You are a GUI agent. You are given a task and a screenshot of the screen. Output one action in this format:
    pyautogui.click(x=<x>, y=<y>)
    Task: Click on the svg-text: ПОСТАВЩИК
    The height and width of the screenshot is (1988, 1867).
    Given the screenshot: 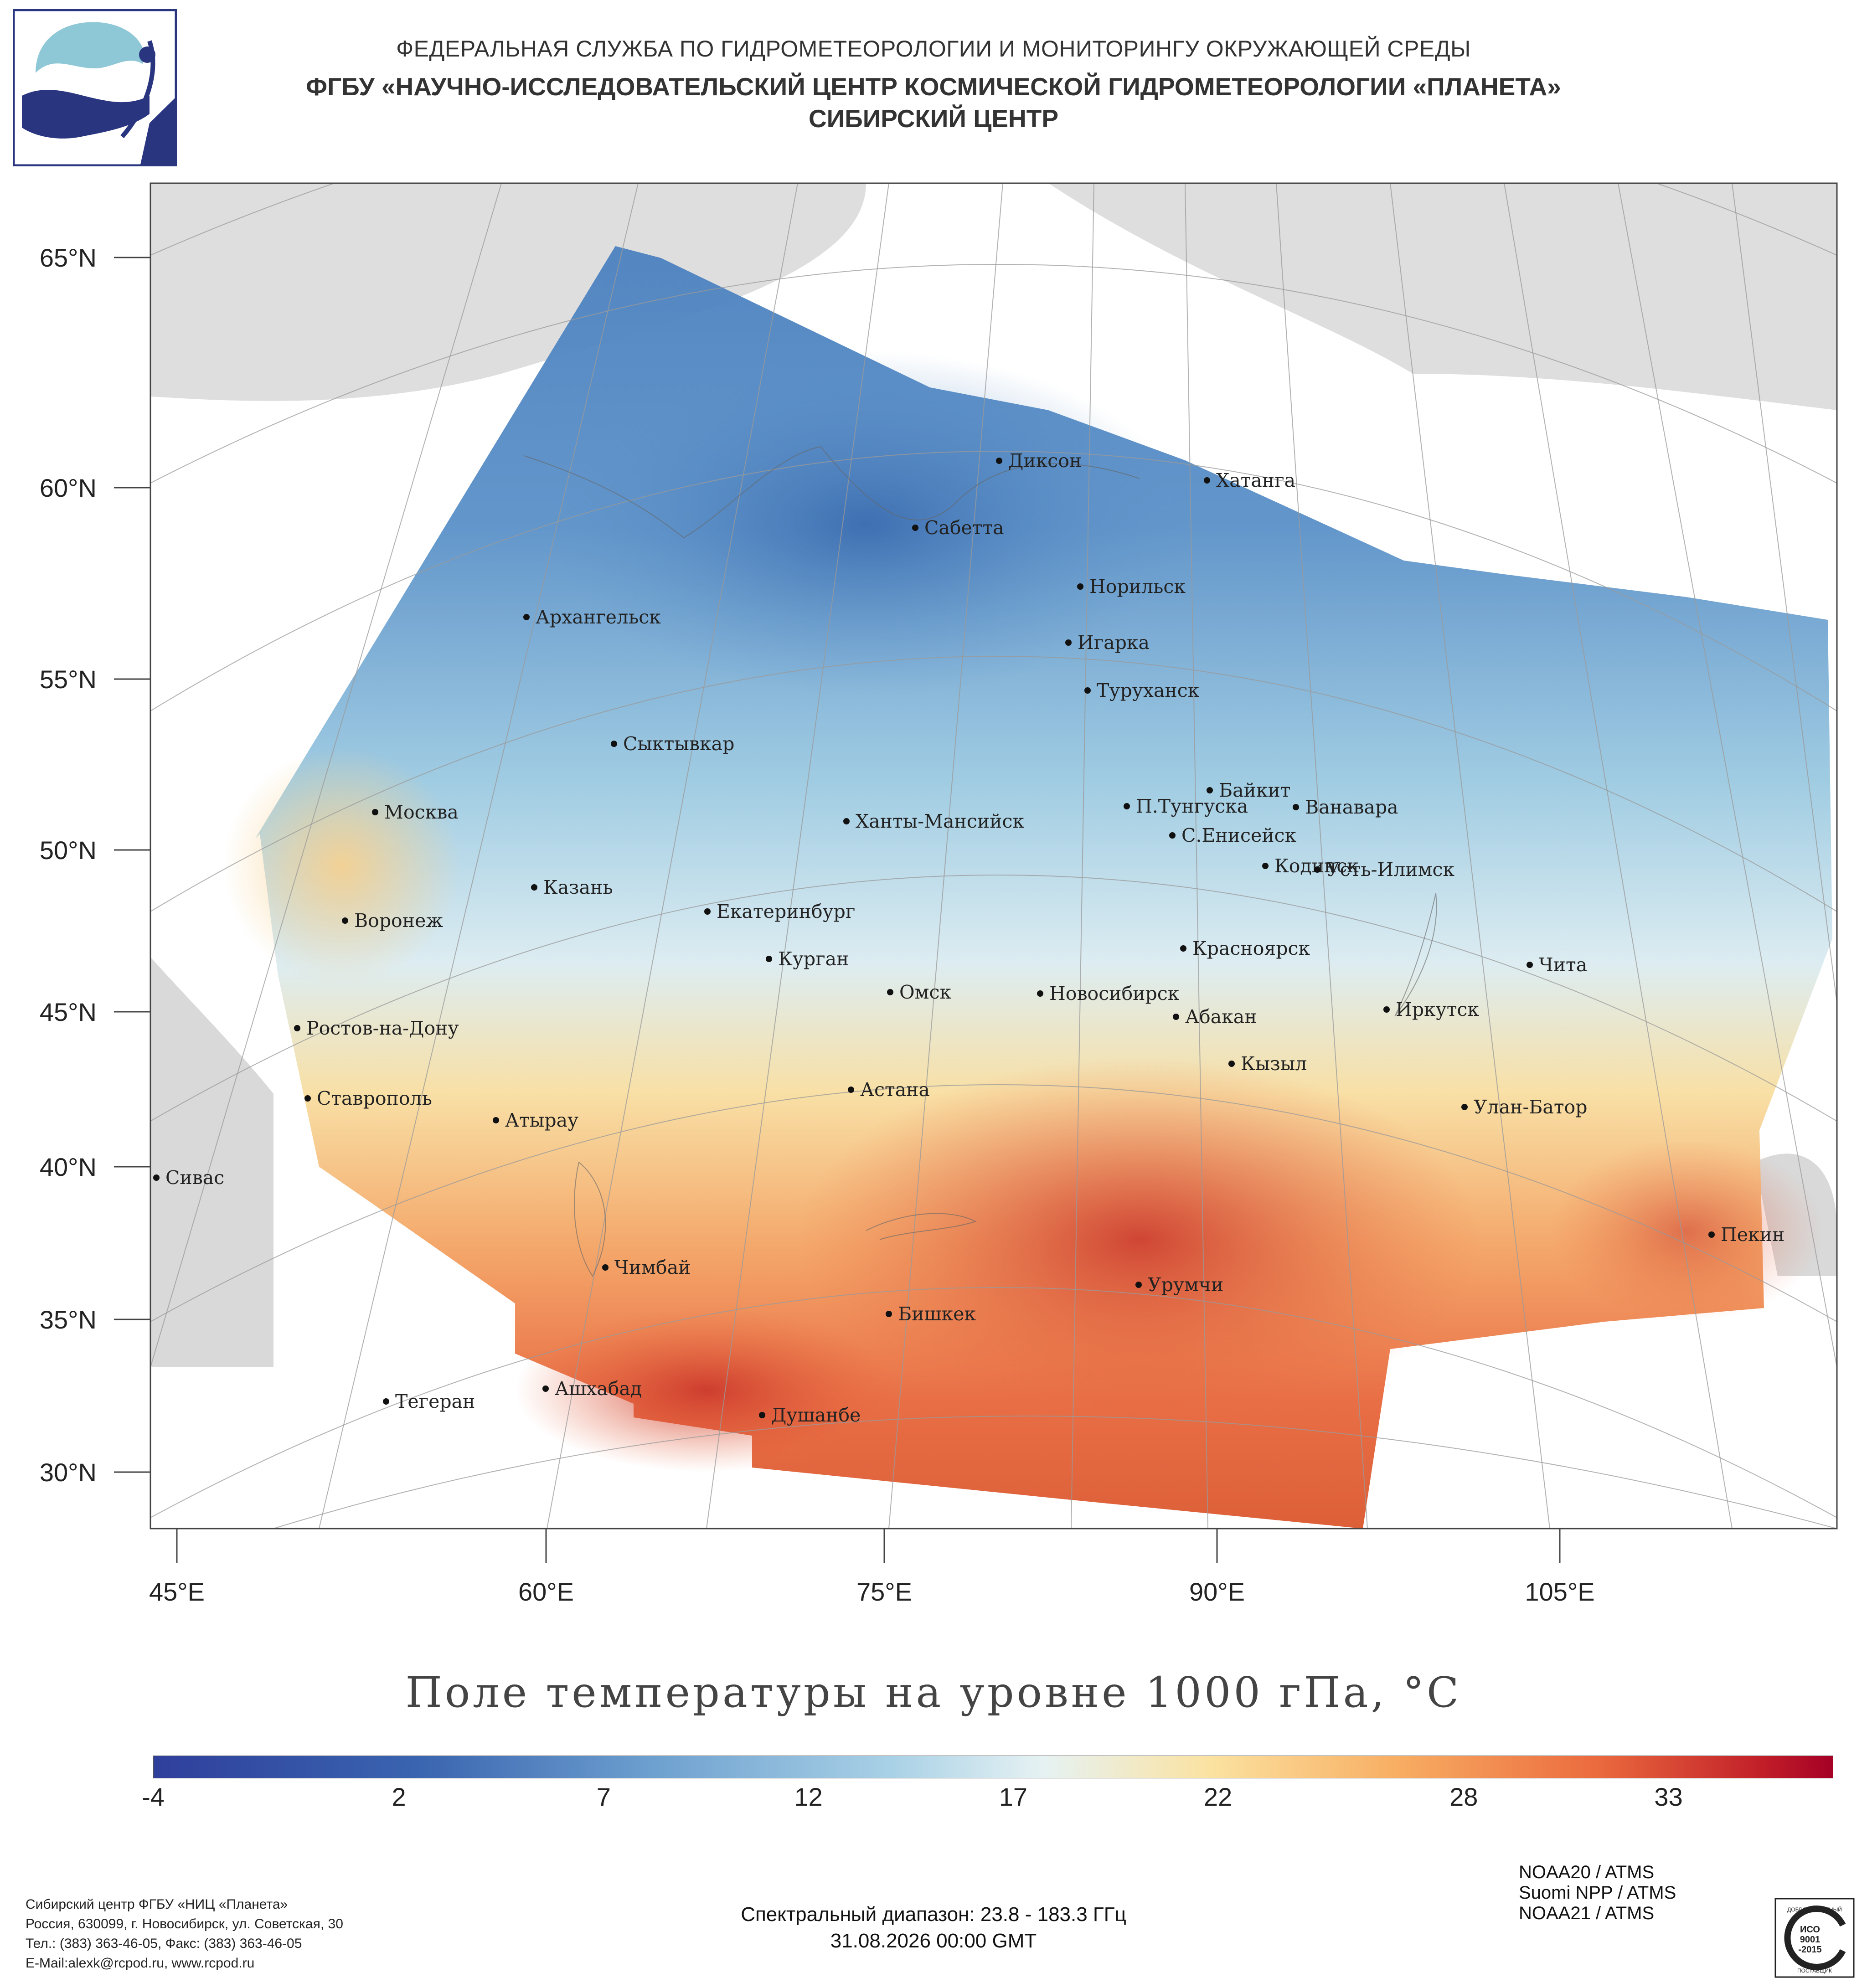 What is the action you would take?
    pyautogui.click(x=1814, y=1971)
    